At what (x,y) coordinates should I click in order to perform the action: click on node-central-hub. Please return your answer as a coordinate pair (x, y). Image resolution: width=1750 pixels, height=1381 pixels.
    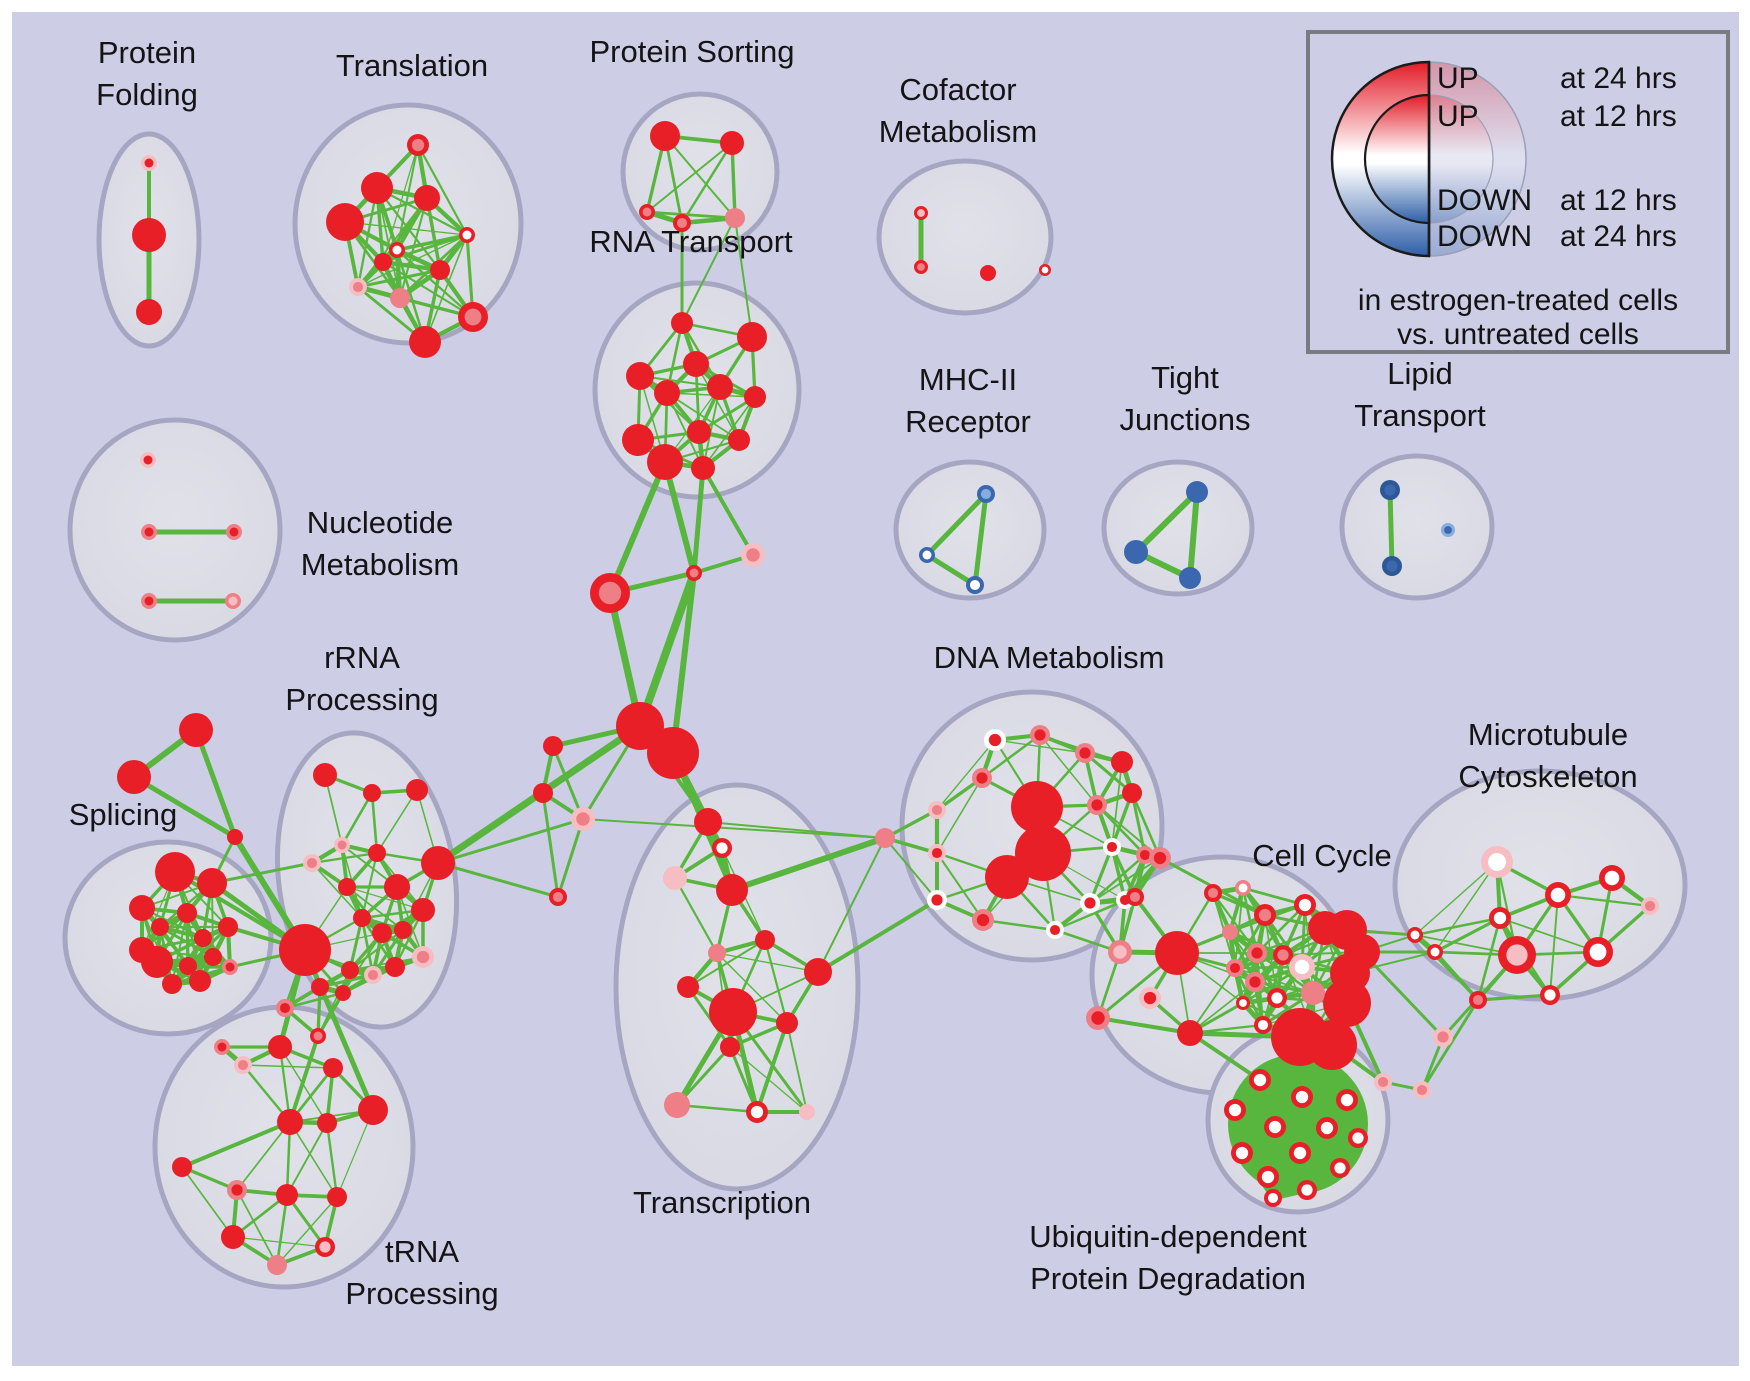
    Looking at the image, I should click on (543, 793).